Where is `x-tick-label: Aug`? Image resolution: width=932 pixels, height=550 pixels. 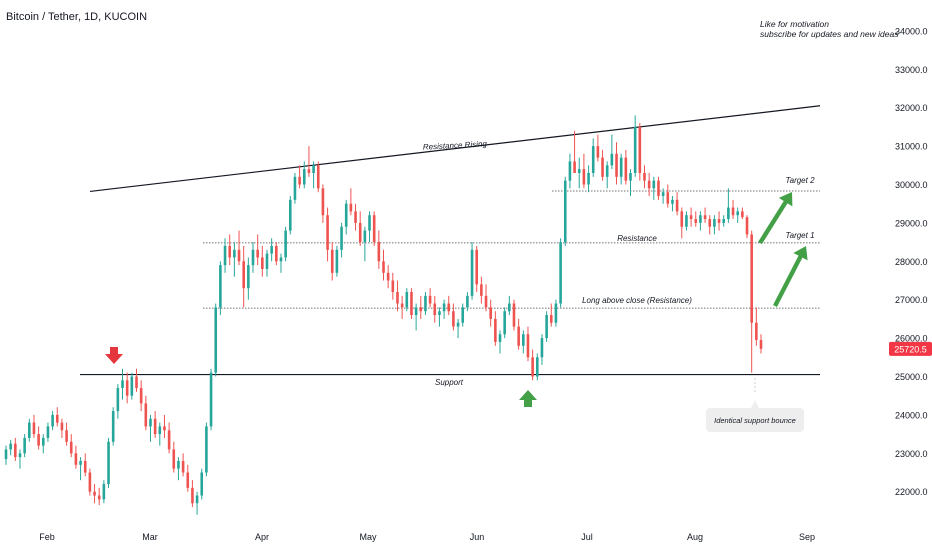
x-tick-label: Aug is located at coordinates (695, 537).